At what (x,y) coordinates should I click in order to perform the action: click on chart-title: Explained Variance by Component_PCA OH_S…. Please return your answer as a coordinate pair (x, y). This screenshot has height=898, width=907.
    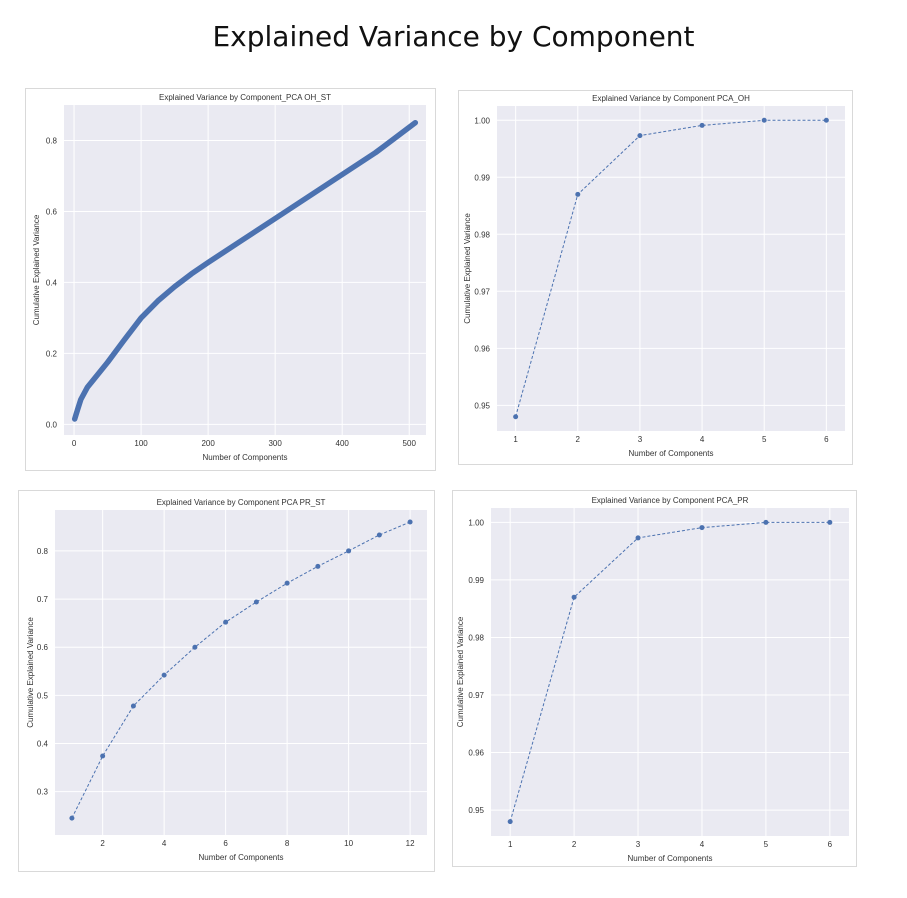
    Looking at the image, I should click on (245, 97).